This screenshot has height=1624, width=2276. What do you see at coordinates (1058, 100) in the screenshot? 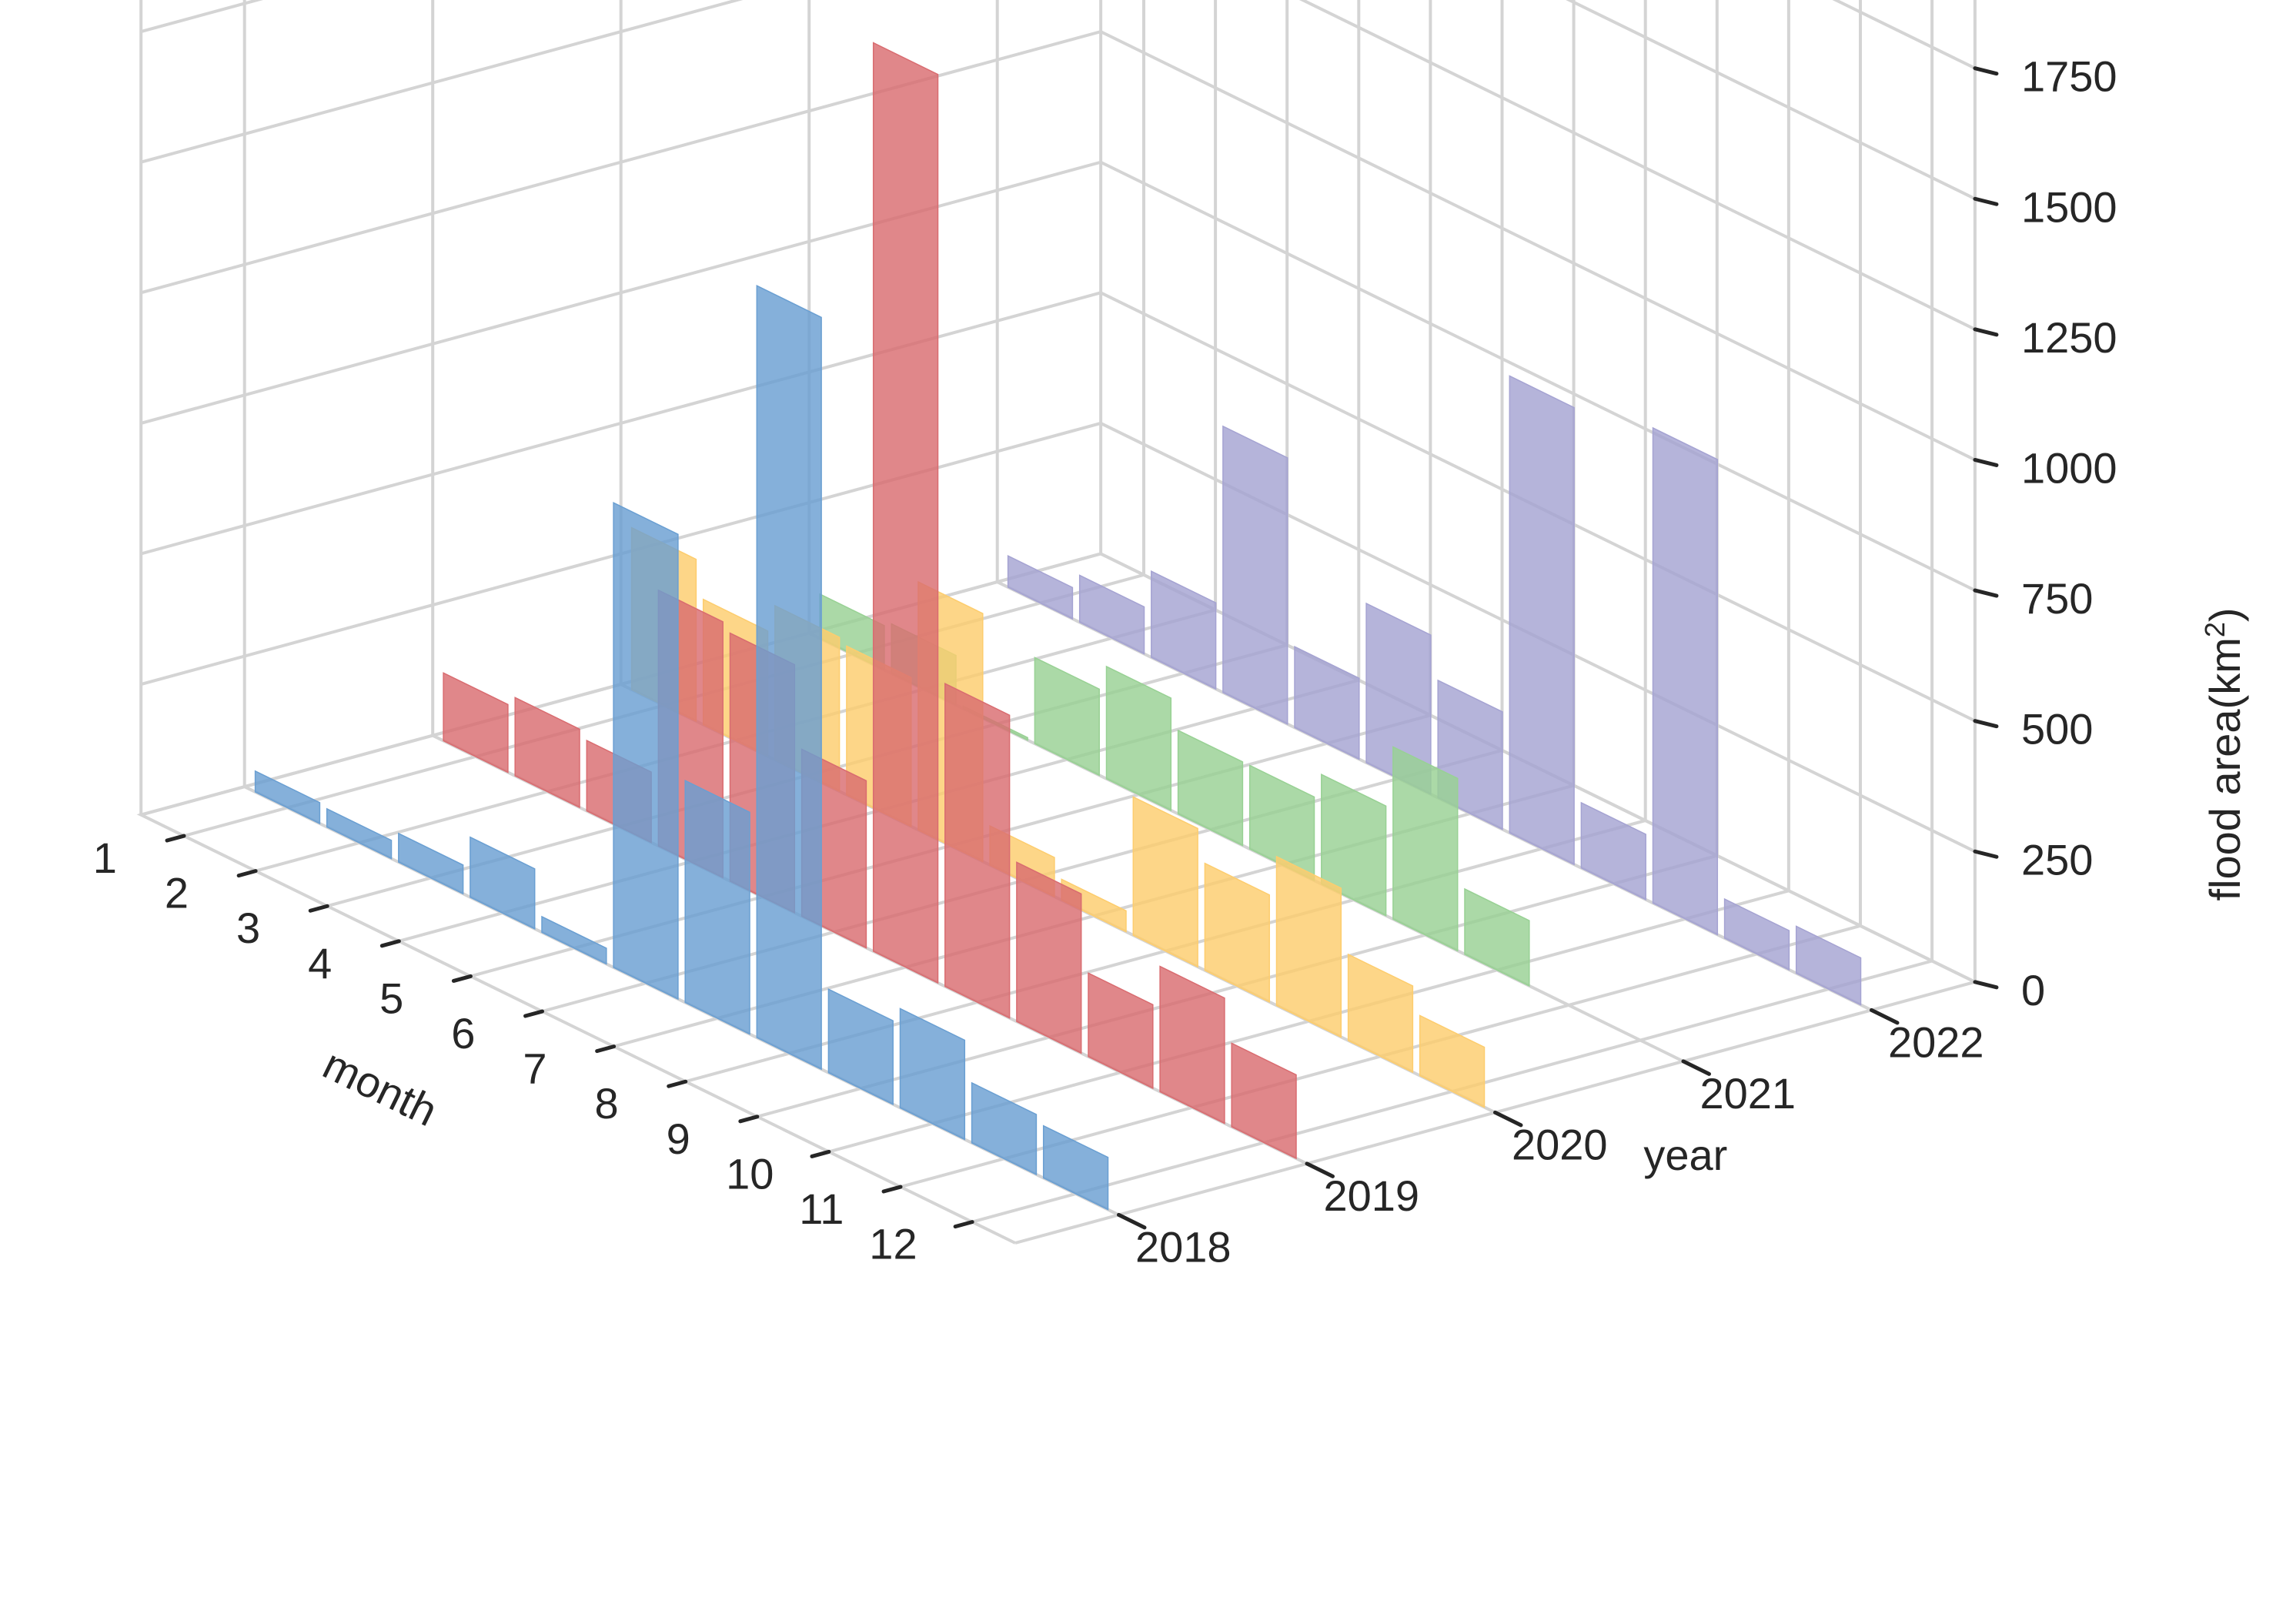
I see `z-gridline` at bounding box center [1058, 100].